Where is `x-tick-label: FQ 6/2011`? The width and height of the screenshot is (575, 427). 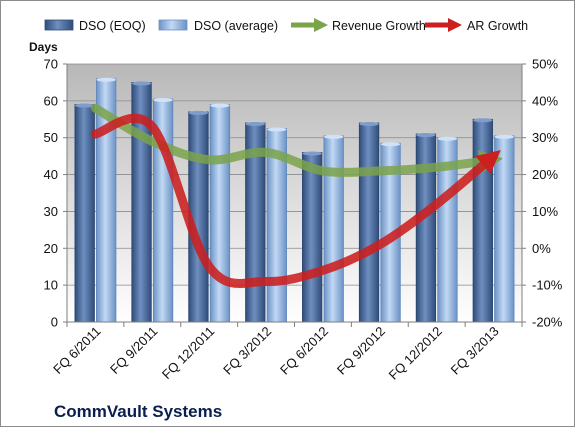
x-tick-label: FQ 6/2011 is located at coordinates (76, 350).